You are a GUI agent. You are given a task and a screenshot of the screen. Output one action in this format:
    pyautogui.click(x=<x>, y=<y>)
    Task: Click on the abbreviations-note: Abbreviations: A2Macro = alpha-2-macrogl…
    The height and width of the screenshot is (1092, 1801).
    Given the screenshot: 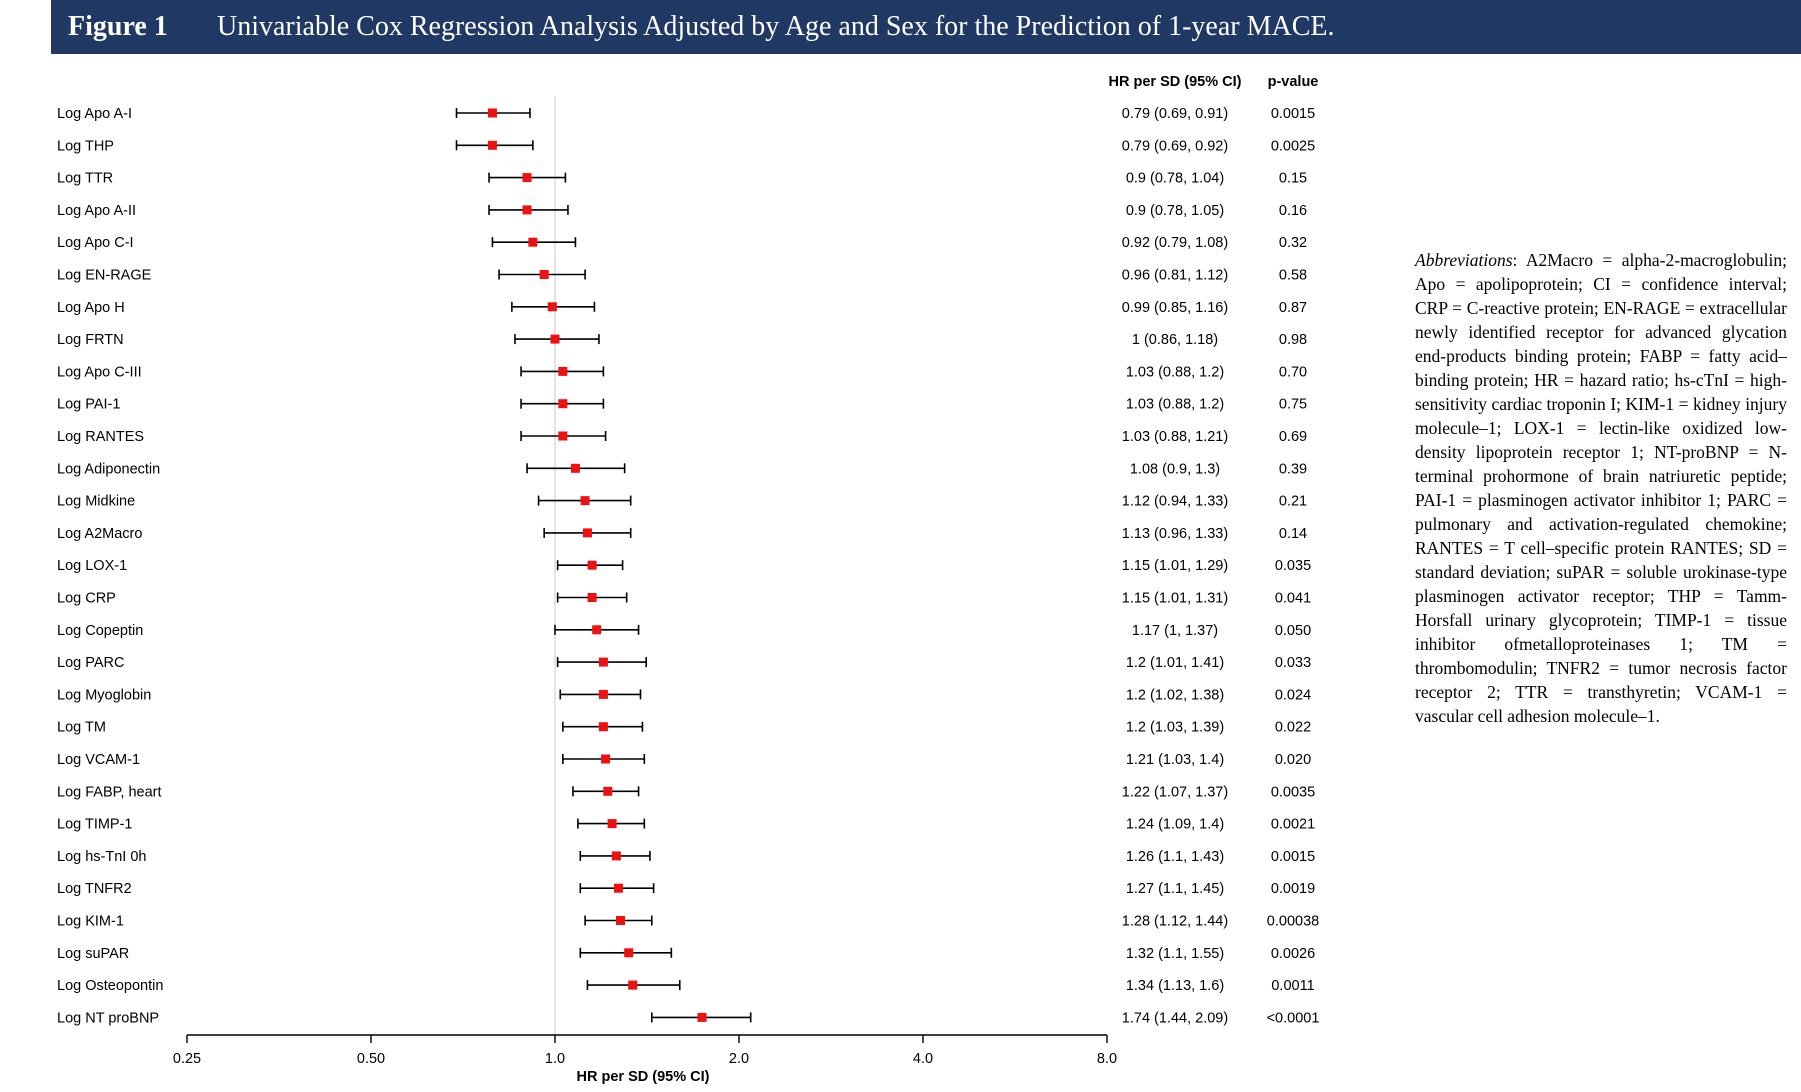 What is the action you would take?
    pyautogui.click(x=1601, y=488)
    